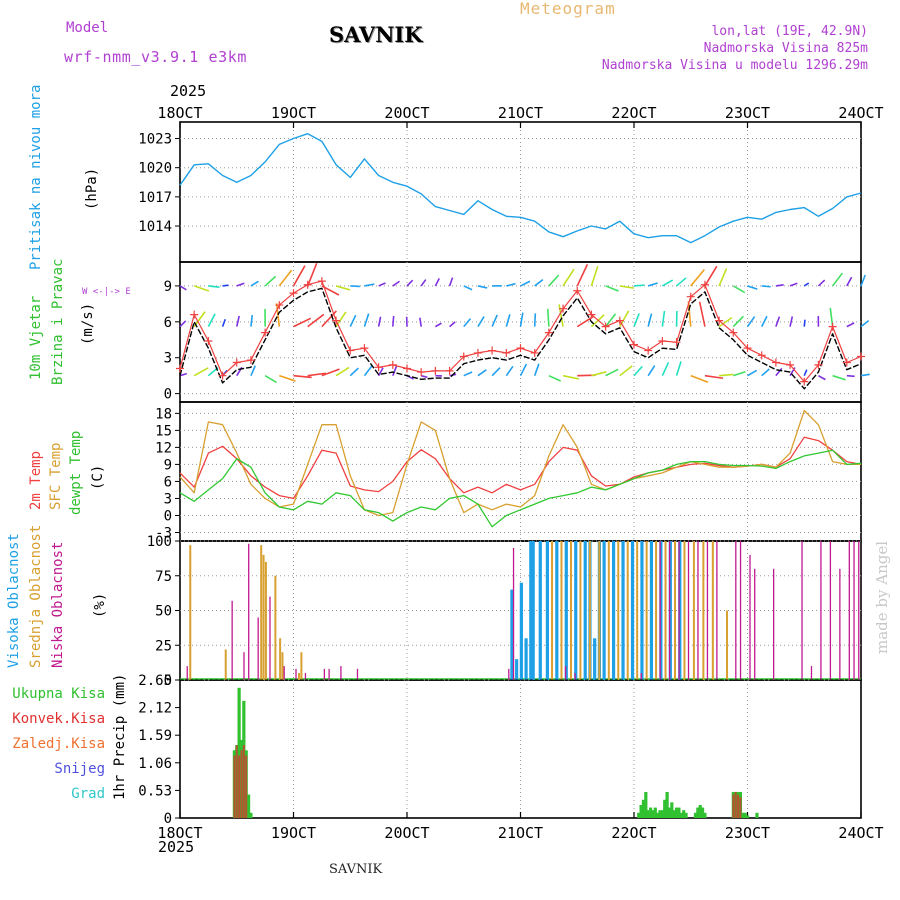 Image resolution: width=900 pixels, height=900 pixels. I want to click on temp-dewpt-line, so click(520, 488).